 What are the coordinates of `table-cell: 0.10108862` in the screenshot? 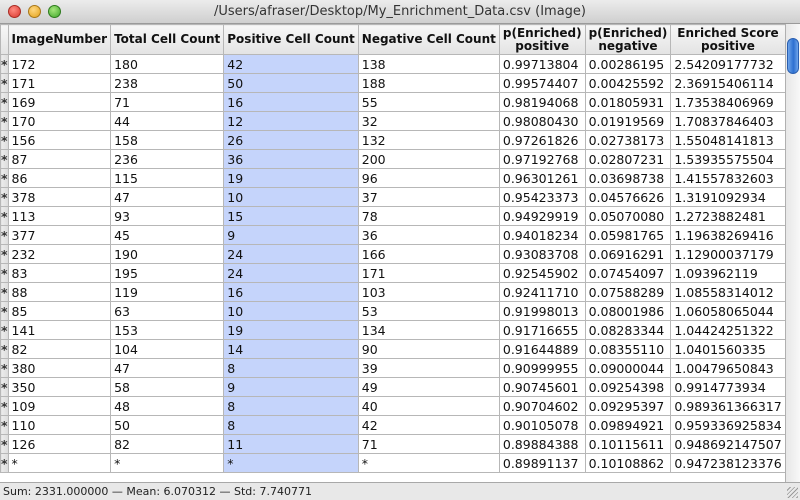 It's located at (628, 463).